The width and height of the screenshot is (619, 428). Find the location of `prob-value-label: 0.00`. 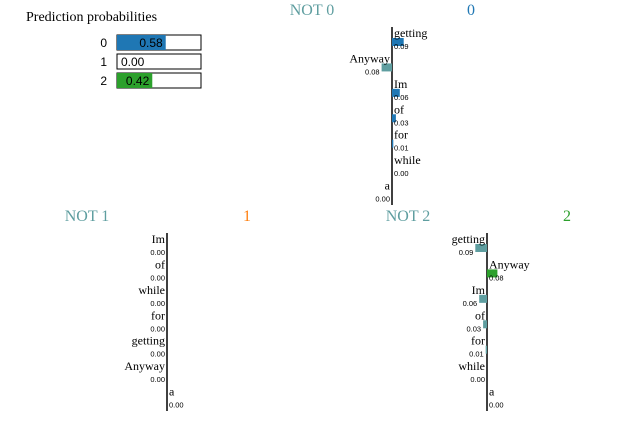

prob-value-label: 0.00 is located at coordinates (133, 62).